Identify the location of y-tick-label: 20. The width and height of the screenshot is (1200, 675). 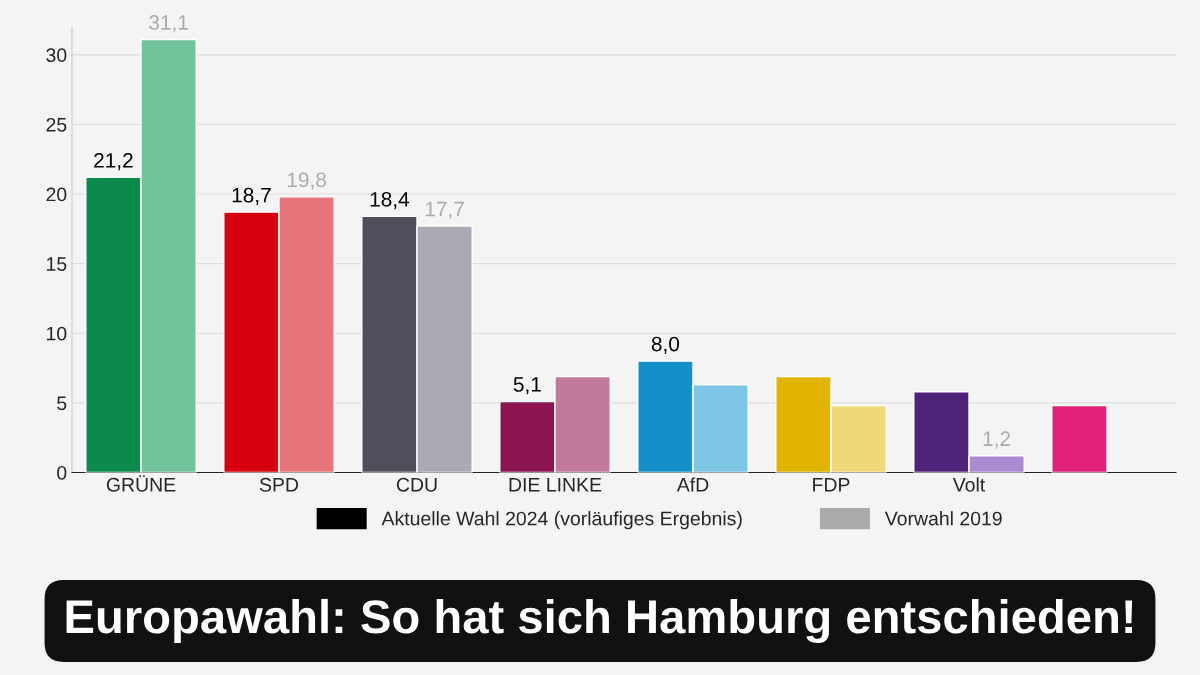
(56, 194).